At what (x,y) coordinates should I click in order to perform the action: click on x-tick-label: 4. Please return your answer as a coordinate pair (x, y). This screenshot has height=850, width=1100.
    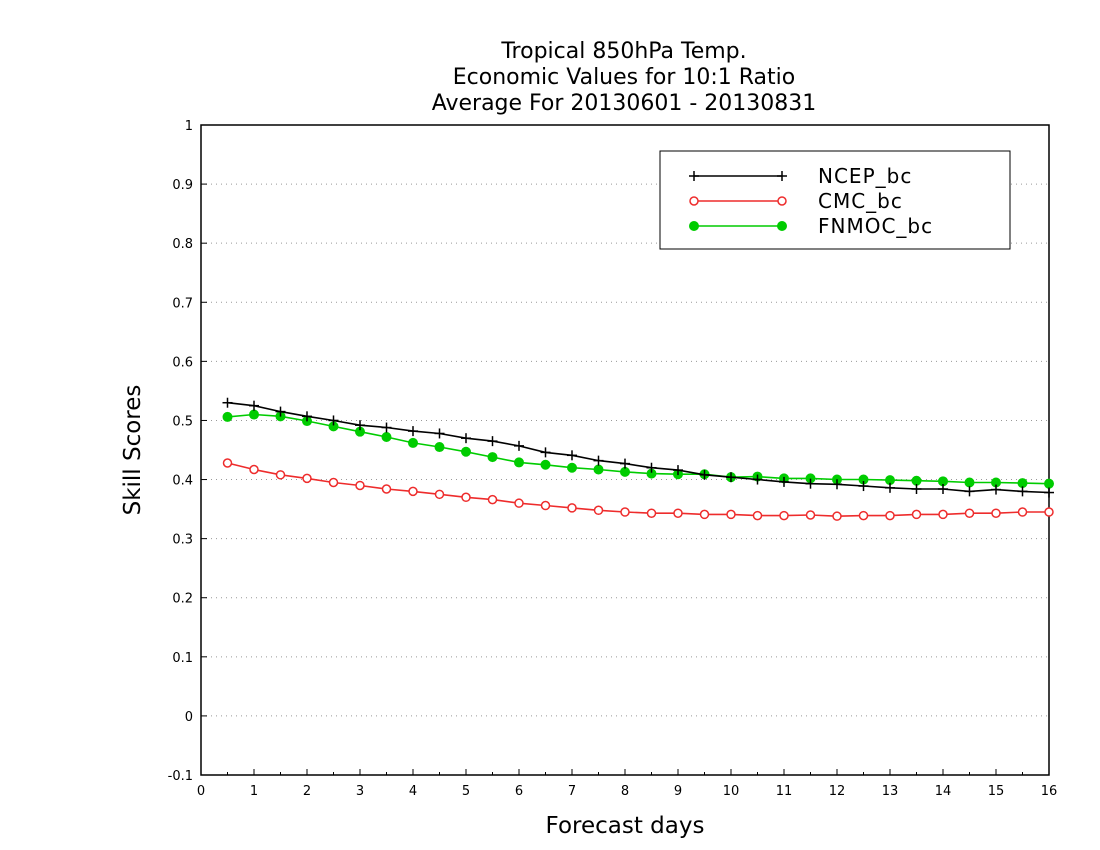
    Looking at the image, I should click on (413, 791).